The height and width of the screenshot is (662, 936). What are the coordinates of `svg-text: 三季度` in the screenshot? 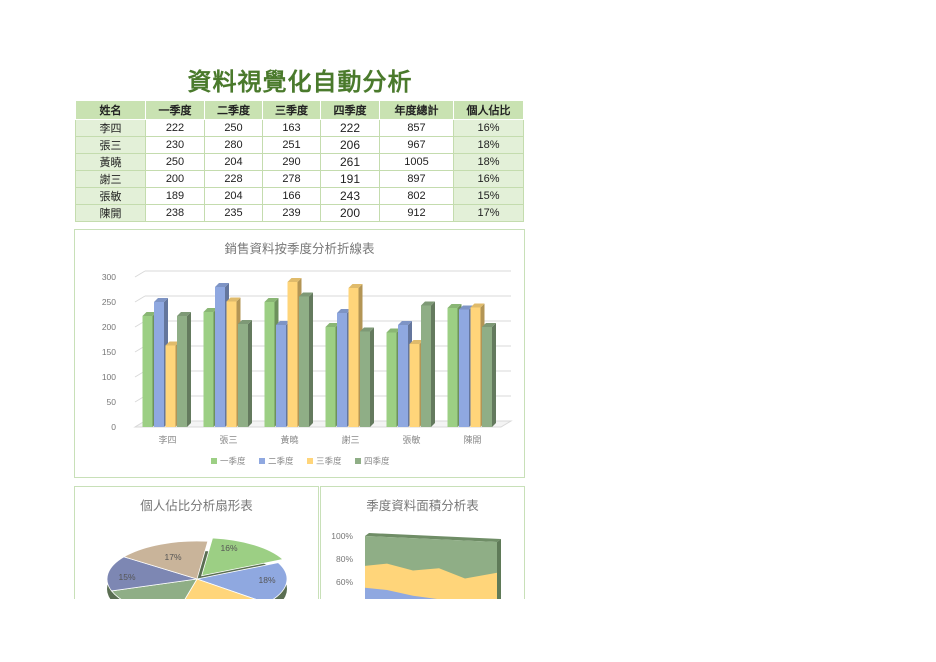 It's located at (329, 461).